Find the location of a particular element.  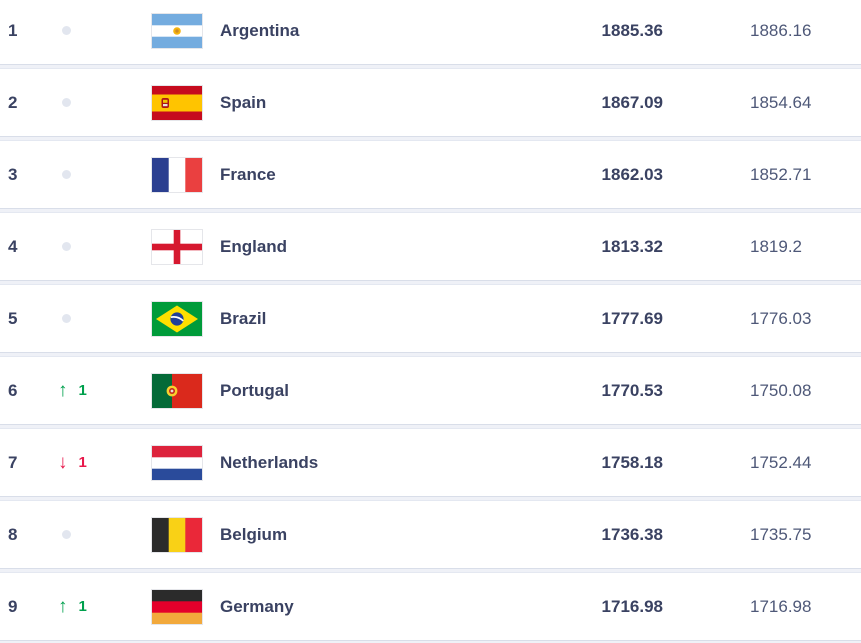

ranking-row: 3 France 1862.03 1852.71 is located at coordinates (430, 174).